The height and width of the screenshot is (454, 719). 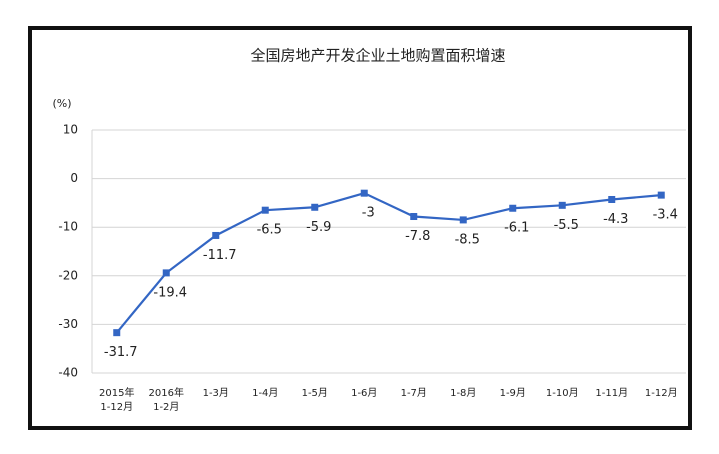 I want to click on x-tick-label-line: 1-4月, so click(x=265, y=393).